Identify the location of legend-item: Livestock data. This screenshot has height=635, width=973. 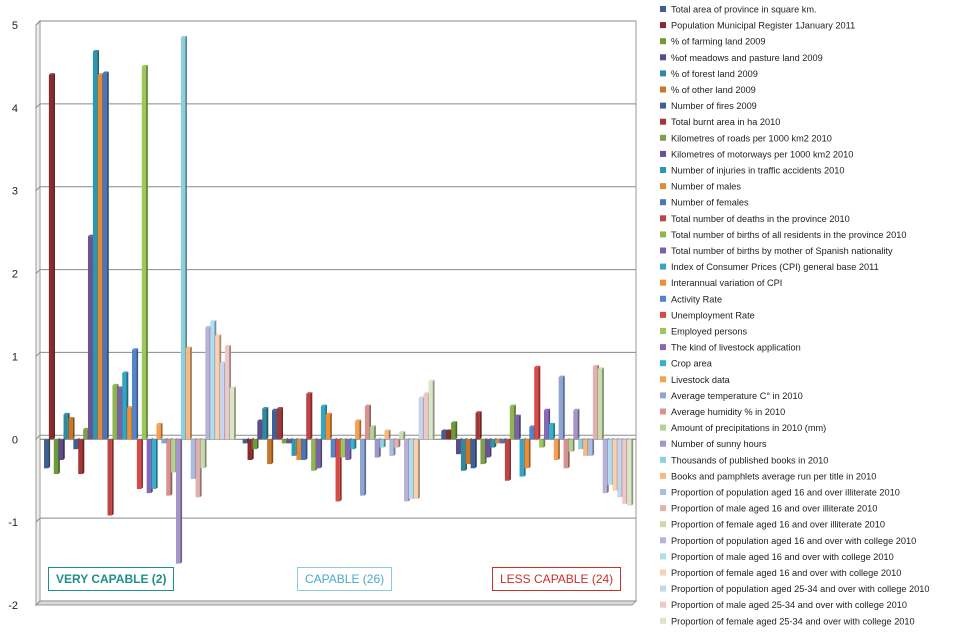
(695, 380).